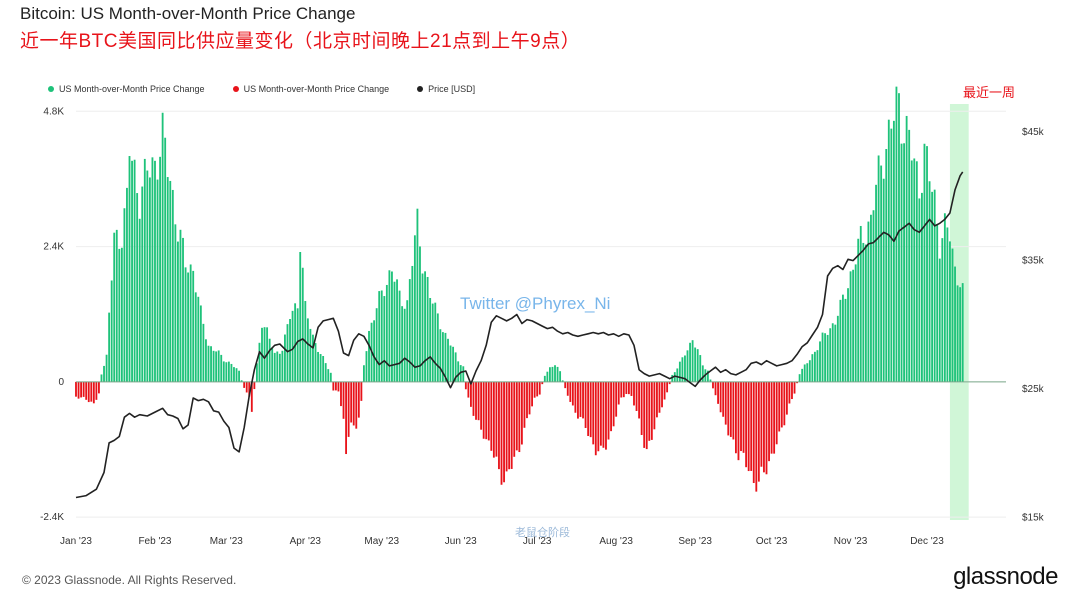  What do you see at coordinates (927, 541) in the screenshot?
I see `x-tick-label: Dec '23` at bounding box center [927, 541].